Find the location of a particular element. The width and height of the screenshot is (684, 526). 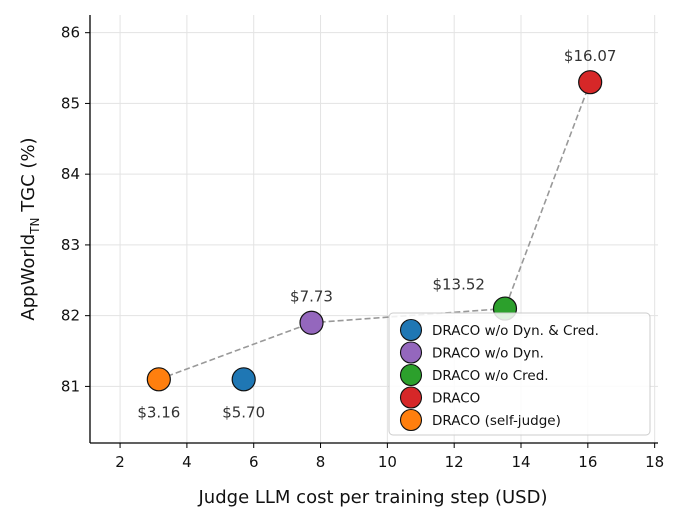

legend-box is located at coordinates (519, 374).